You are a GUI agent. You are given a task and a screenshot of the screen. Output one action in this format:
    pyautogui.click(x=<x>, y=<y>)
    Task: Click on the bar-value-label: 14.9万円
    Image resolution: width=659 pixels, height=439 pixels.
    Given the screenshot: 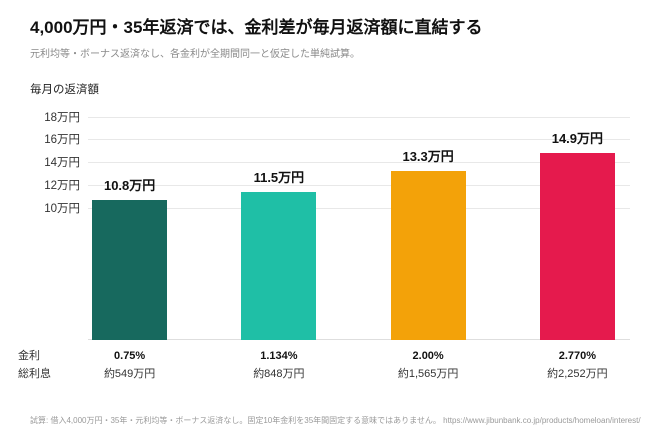 What is the action you would take?
    pyautogui.click(x=577, y=138)
    